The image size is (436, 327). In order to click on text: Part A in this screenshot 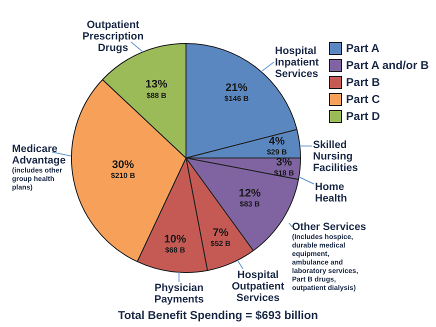, I will do `click(363, 48)`.